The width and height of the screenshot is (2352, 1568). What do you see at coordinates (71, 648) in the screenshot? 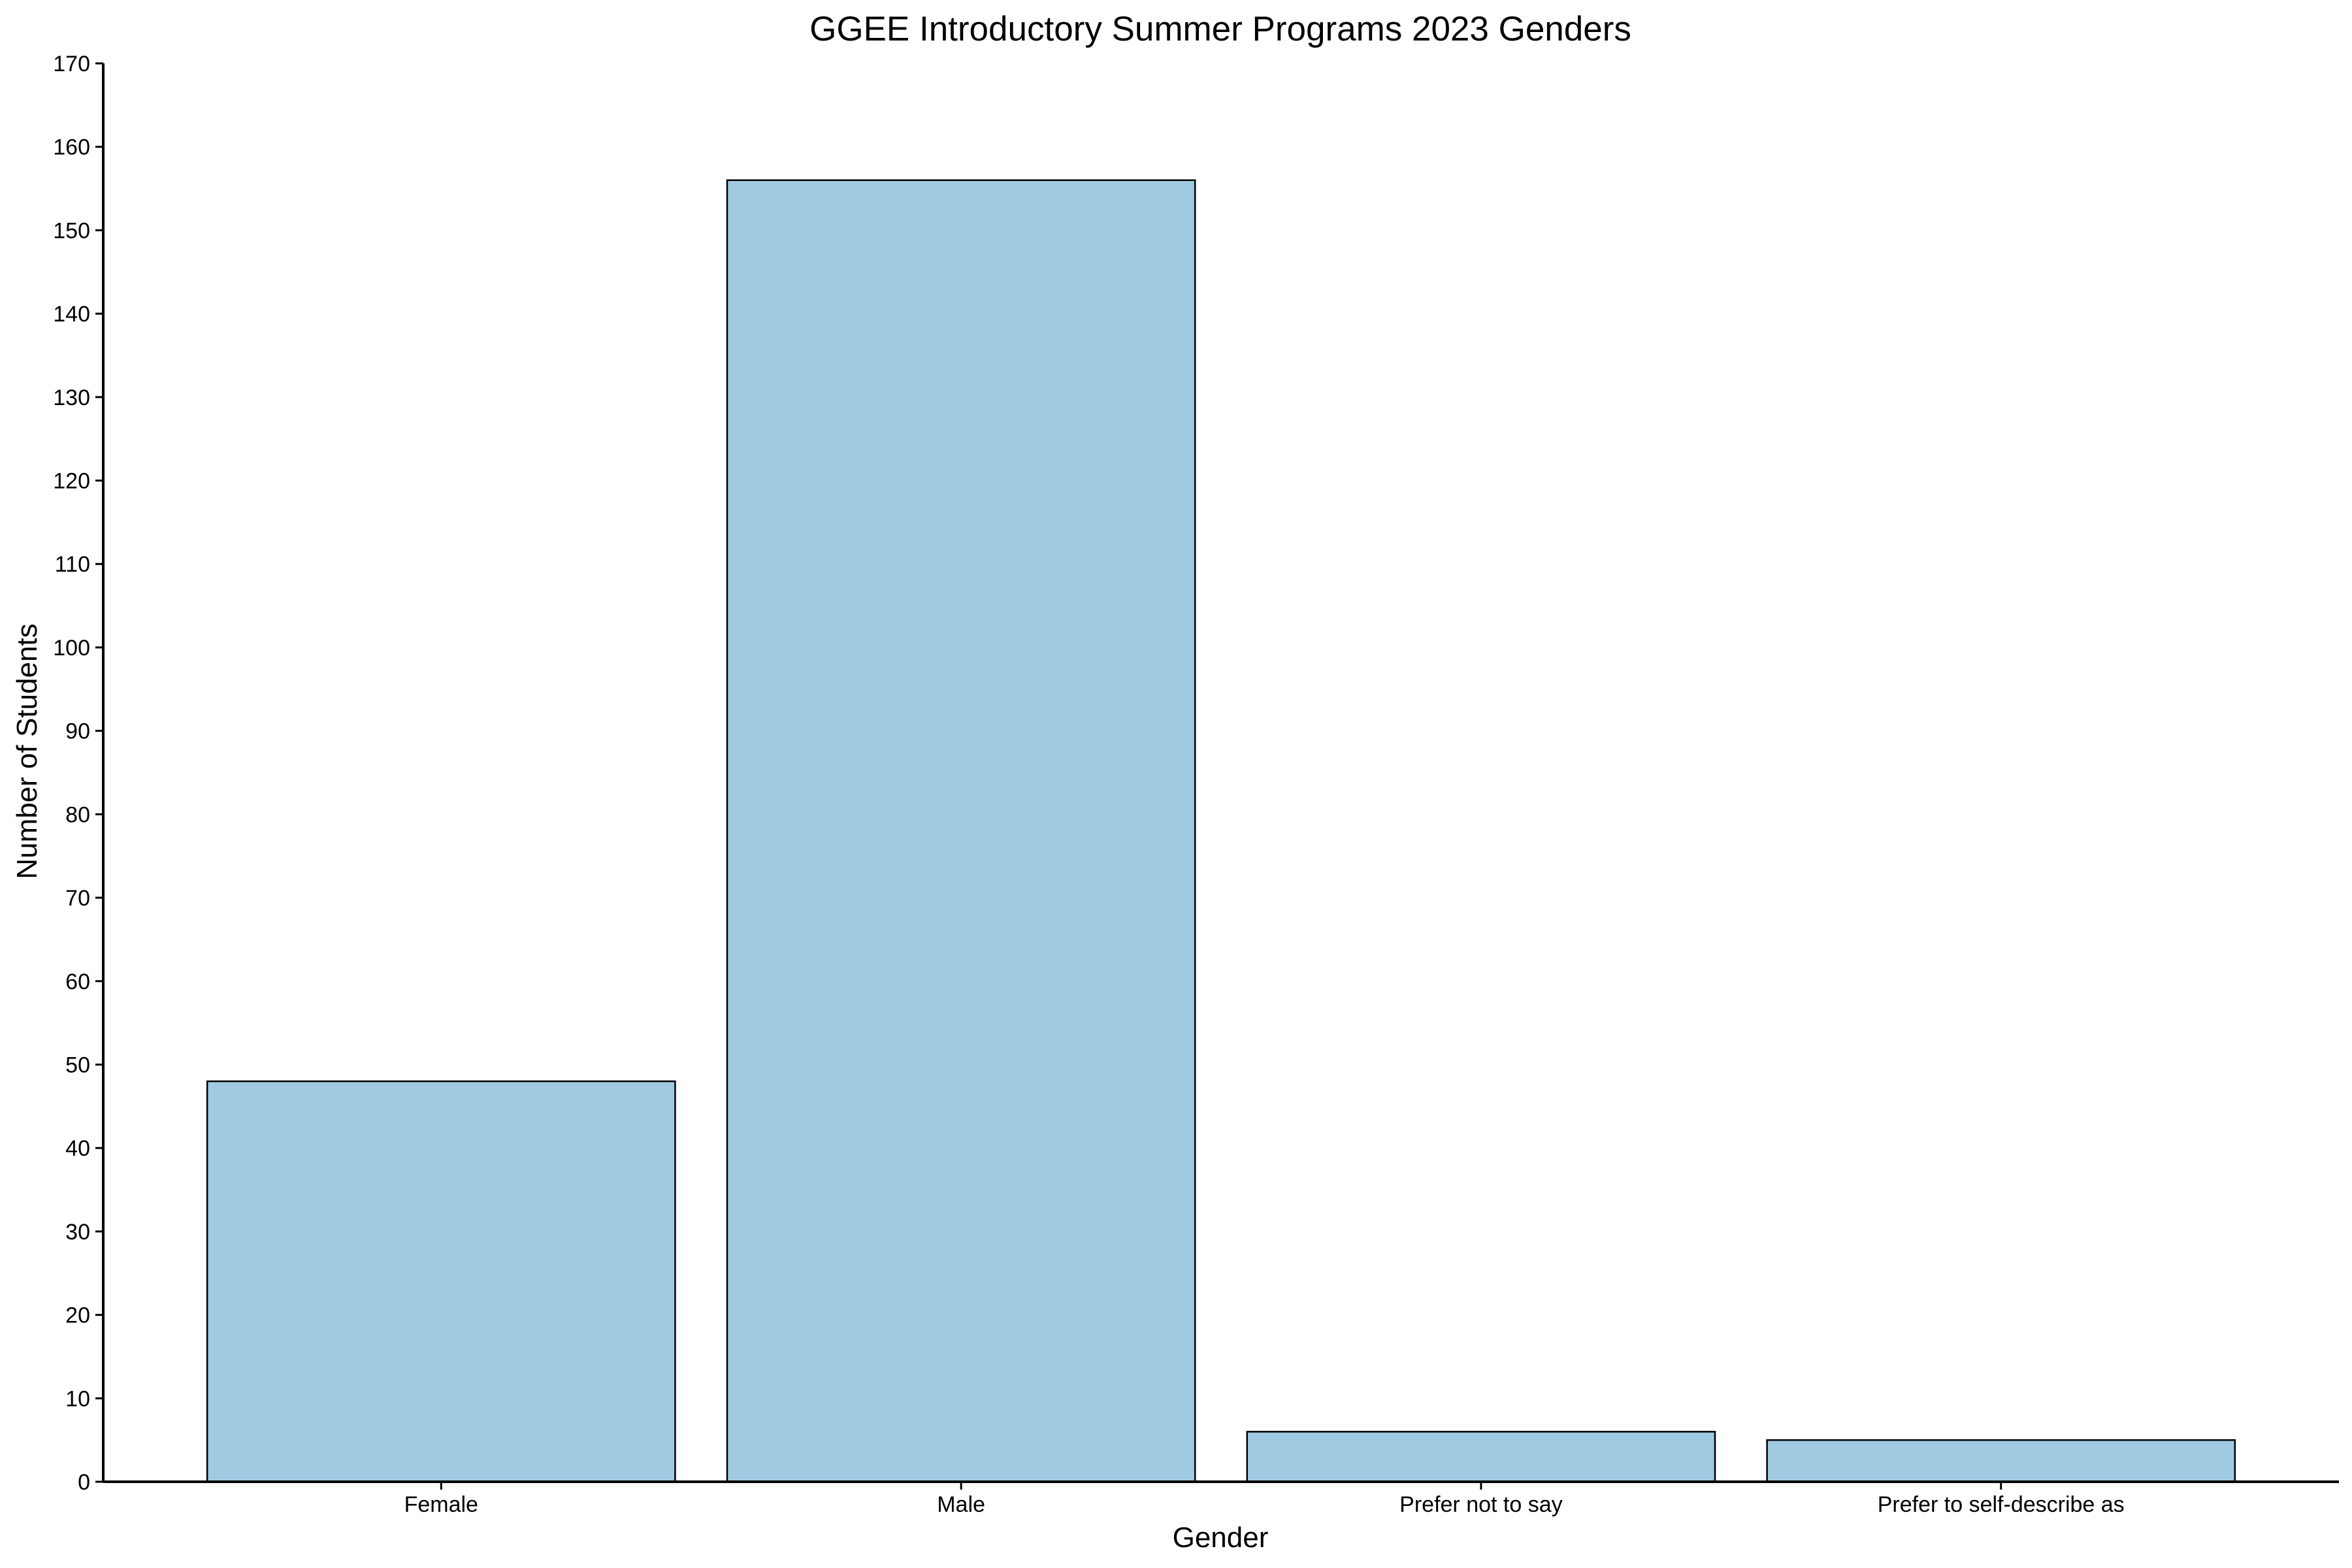
I see `y-tick-label: 100` at bounding box center [71, 648].